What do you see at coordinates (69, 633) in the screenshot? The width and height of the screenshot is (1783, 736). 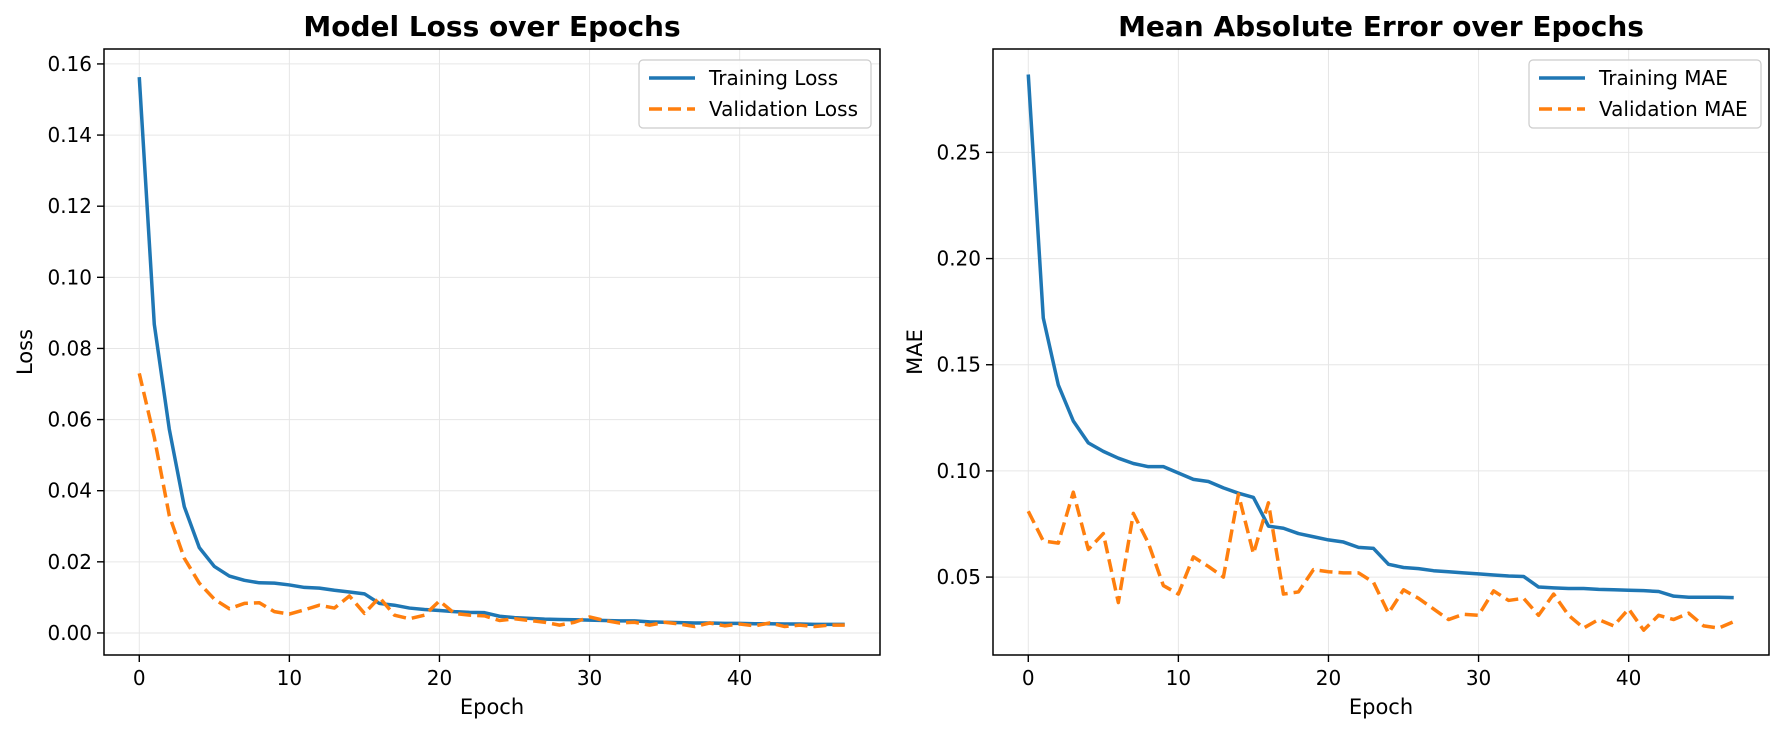 I see `y-tick-label: 0.00` at bounding box center [69, 633].